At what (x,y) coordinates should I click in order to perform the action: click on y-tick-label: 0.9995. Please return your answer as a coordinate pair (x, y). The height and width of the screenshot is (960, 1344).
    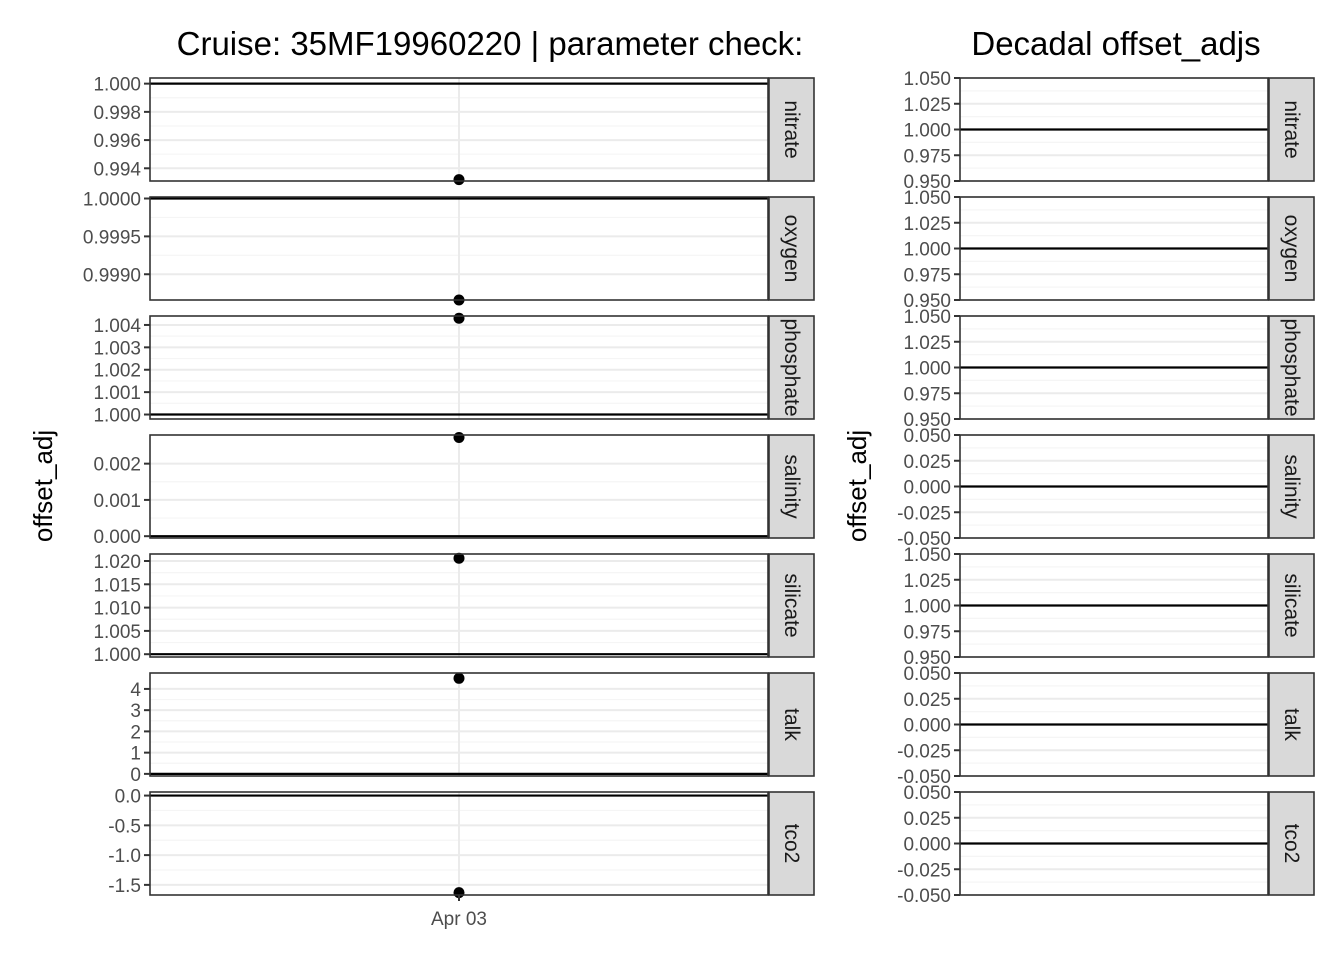
    Looking at the image, I should click on (112, 237).